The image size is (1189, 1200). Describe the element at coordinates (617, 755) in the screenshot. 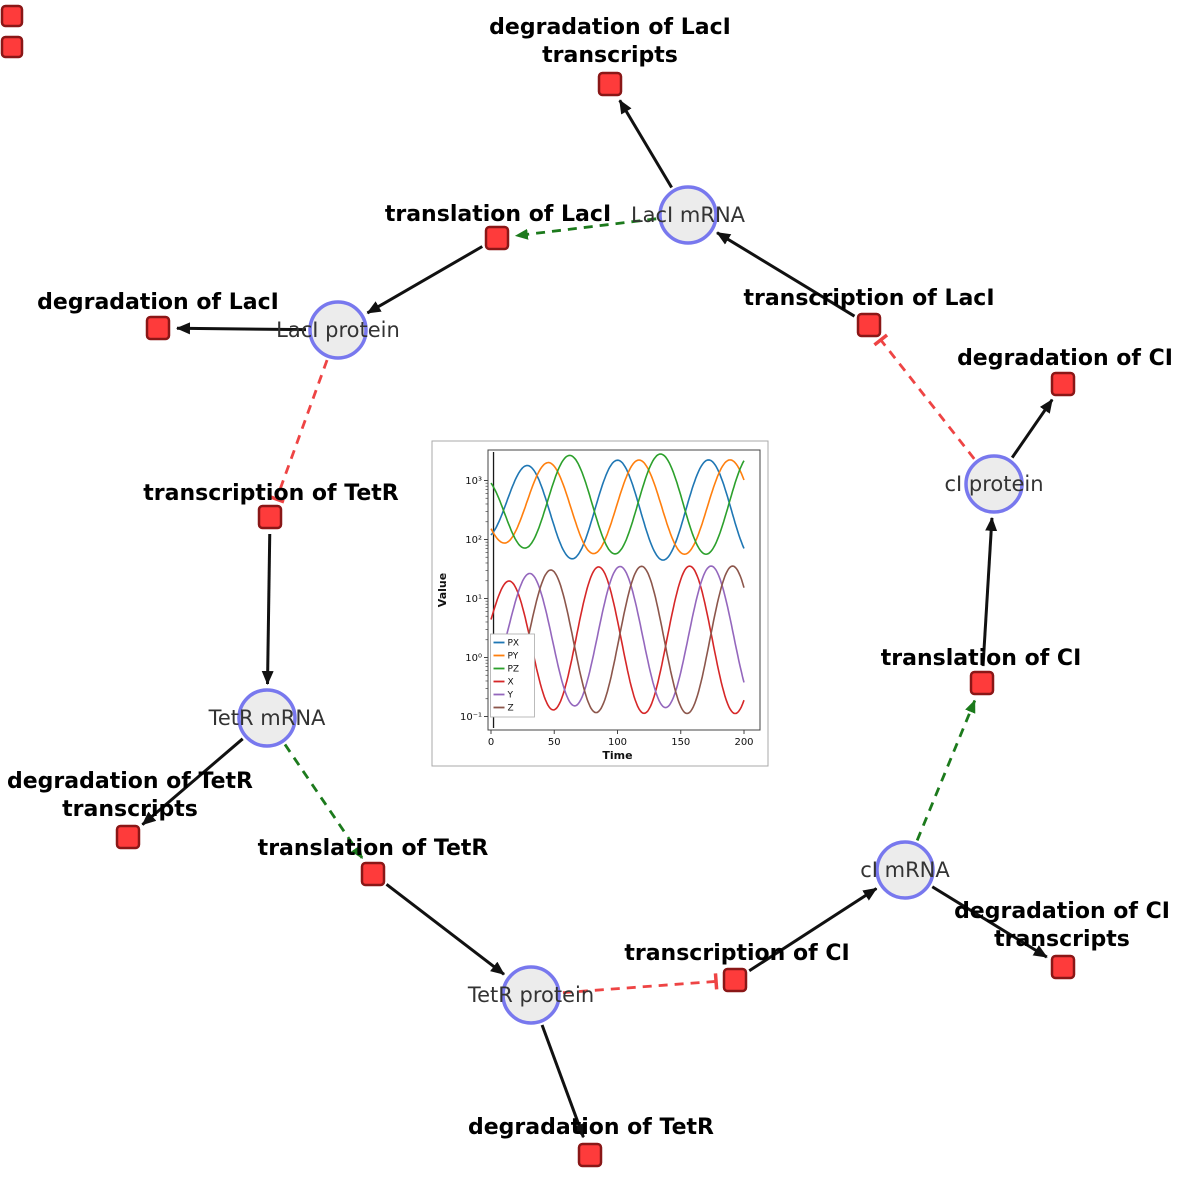

I see `x-axis-label: Time` at that location.